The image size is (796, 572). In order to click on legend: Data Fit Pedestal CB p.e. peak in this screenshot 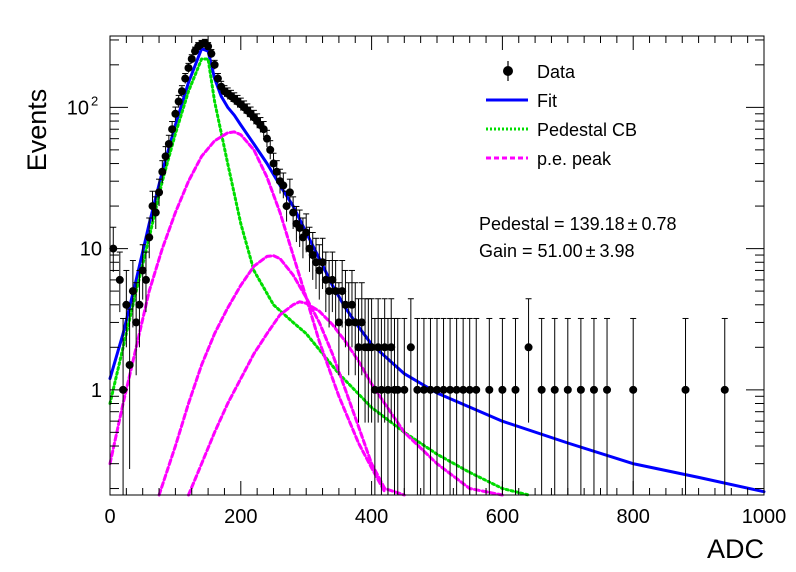, I will do `click(561, 115)`.